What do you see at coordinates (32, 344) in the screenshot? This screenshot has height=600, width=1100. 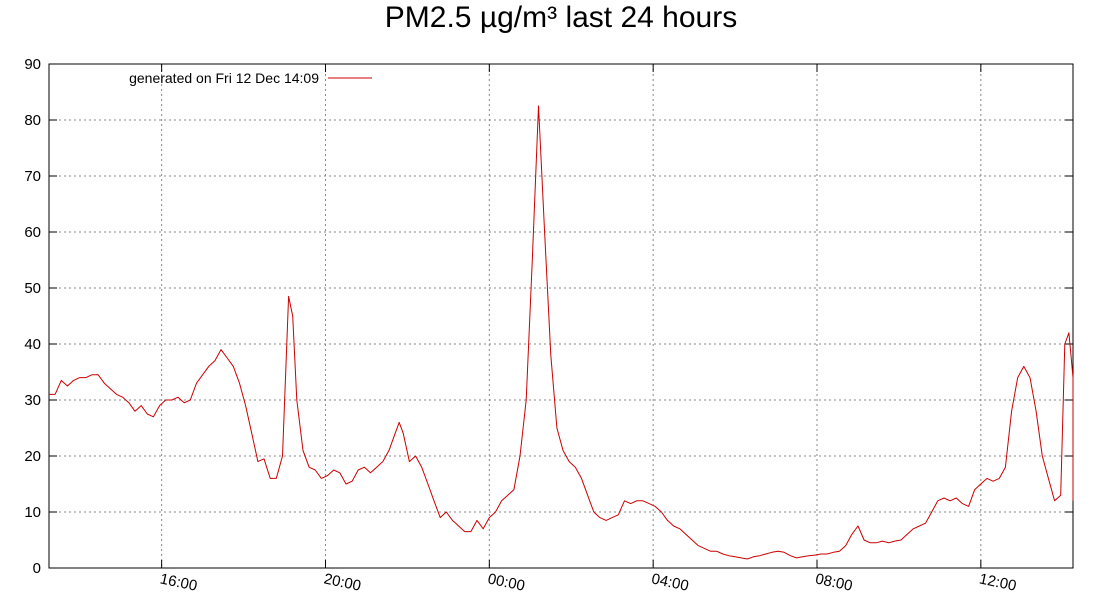 I see `y-tick-label: 40` at bounding box center [32, 344].